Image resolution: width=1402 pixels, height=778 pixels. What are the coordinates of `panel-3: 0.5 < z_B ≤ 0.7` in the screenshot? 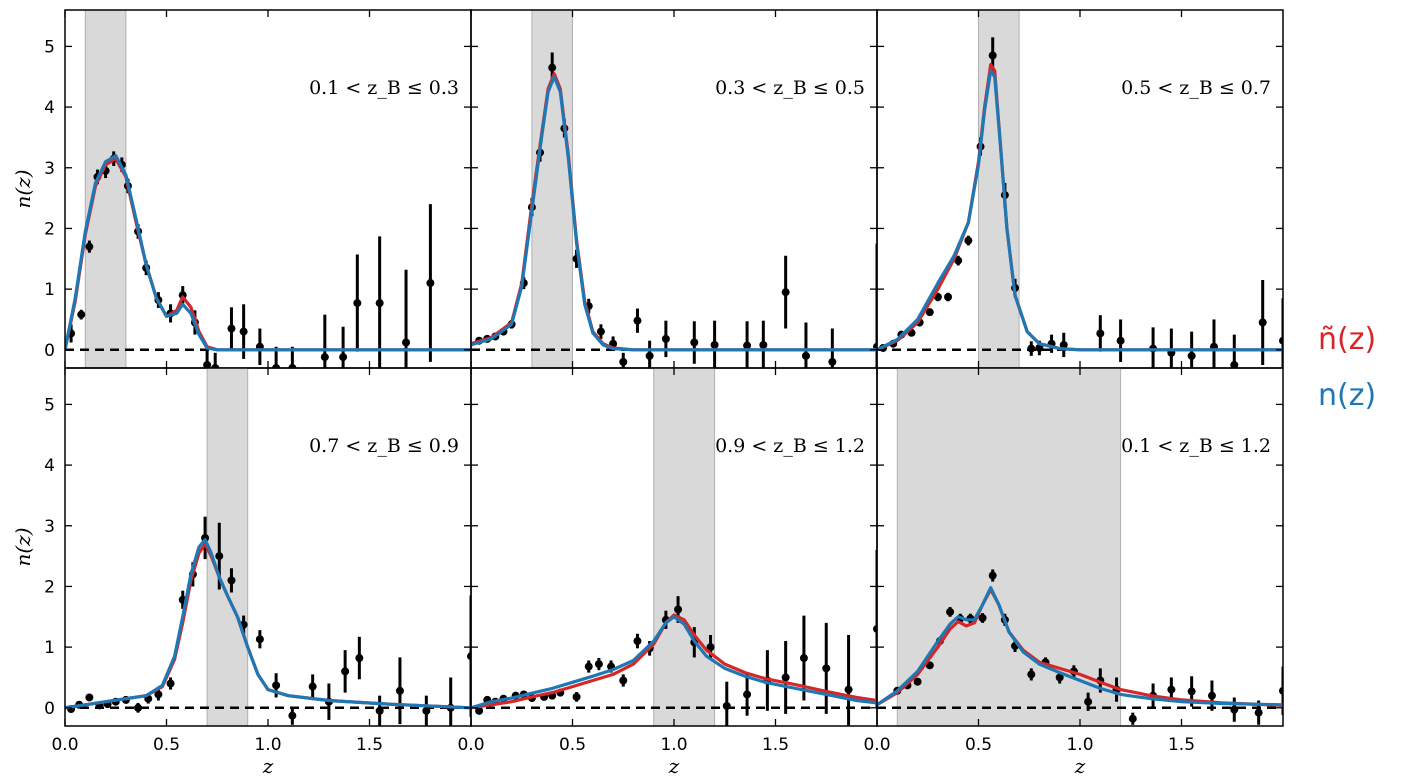 It's located at (1080, 189).